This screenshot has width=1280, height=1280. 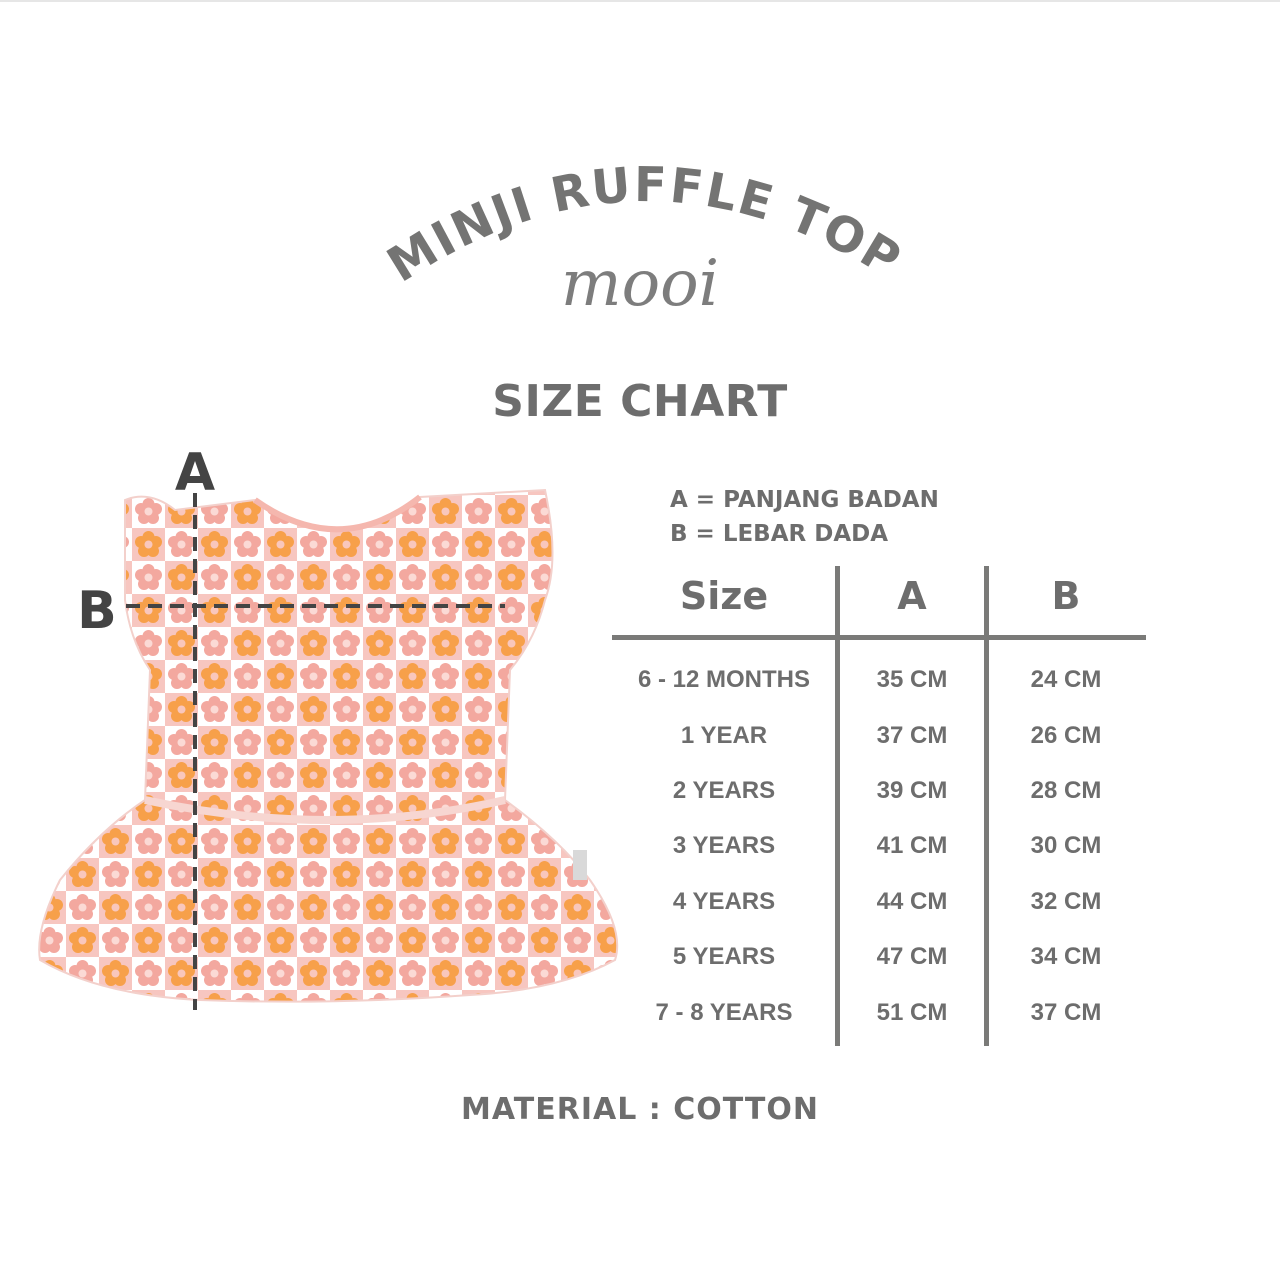 What do you see at coordinates (640, 1) in the screenshot?
I see `top-border` at bounding box center [640, 1].